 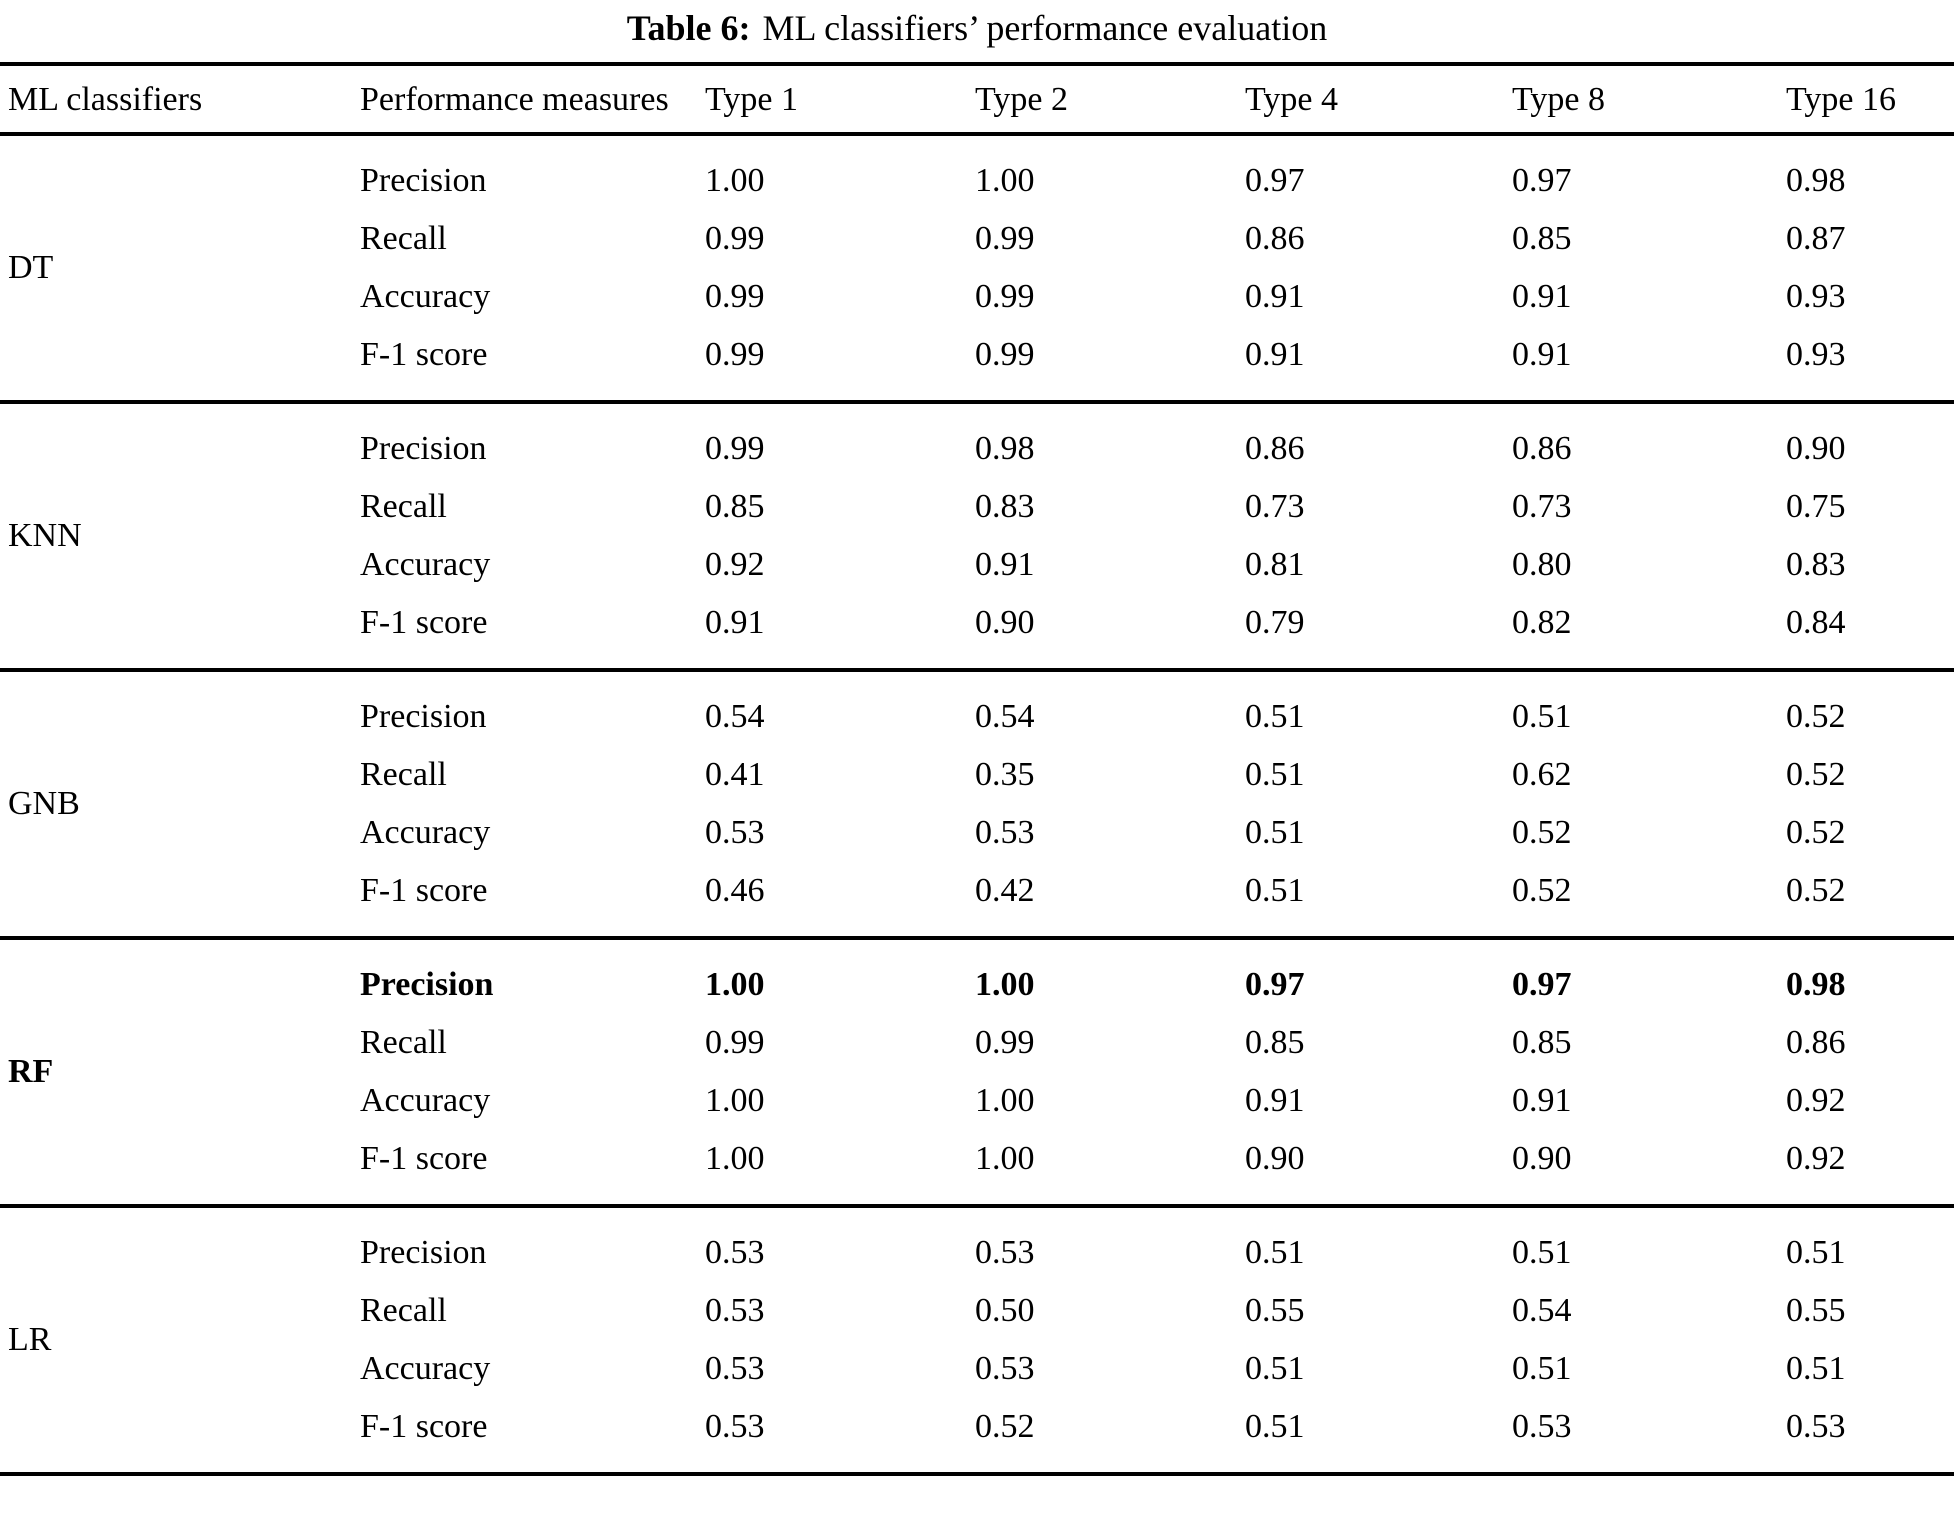 I want to click on table-row: LR Precision 0.53 0.53 0.51 0.51 0.51, so click(x=977, y=1282).